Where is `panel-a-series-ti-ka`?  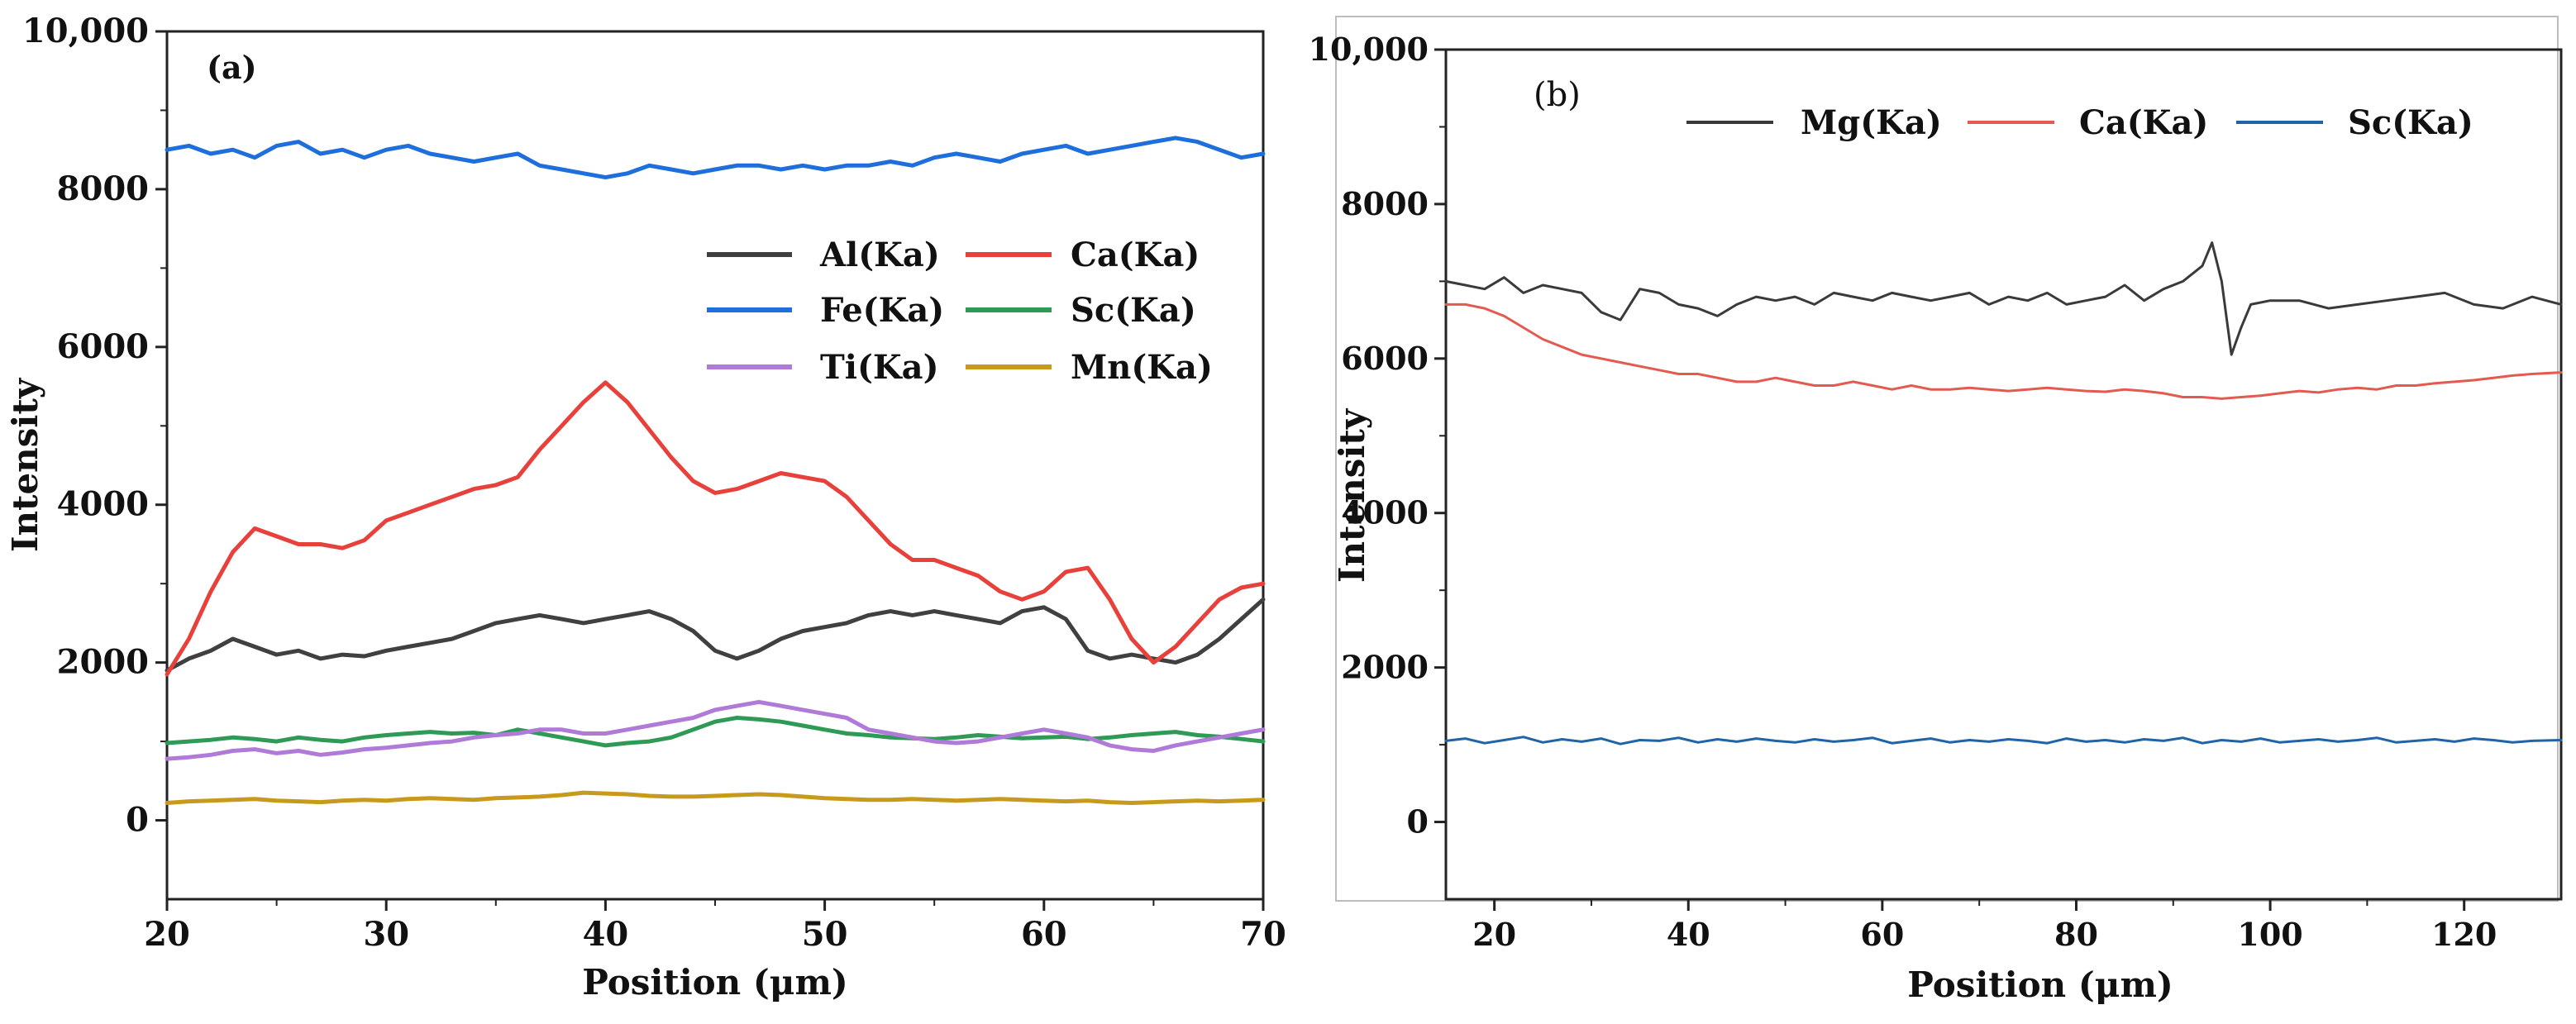 panel-a-series-ti-ka is located at coordinates (715, 730).